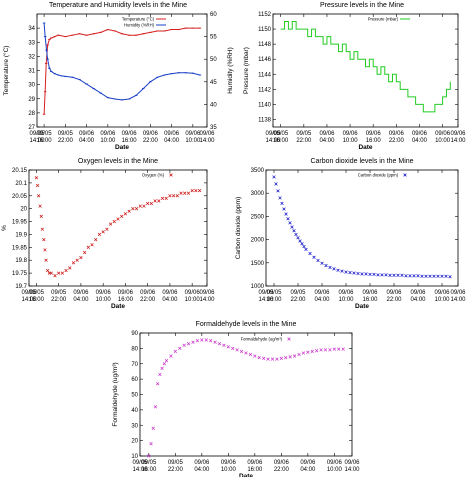  I want to click on y-tick-label: 1138, so click(265, 120).